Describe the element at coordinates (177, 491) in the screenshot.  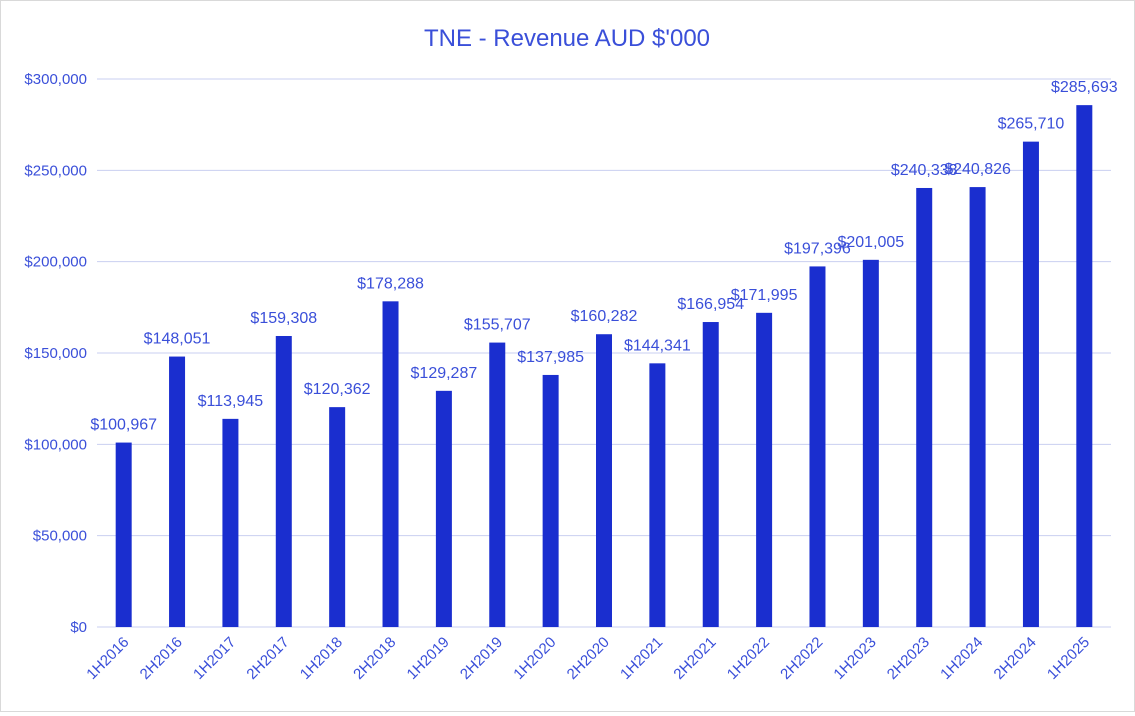
I see `bar-2H2016` at that location.